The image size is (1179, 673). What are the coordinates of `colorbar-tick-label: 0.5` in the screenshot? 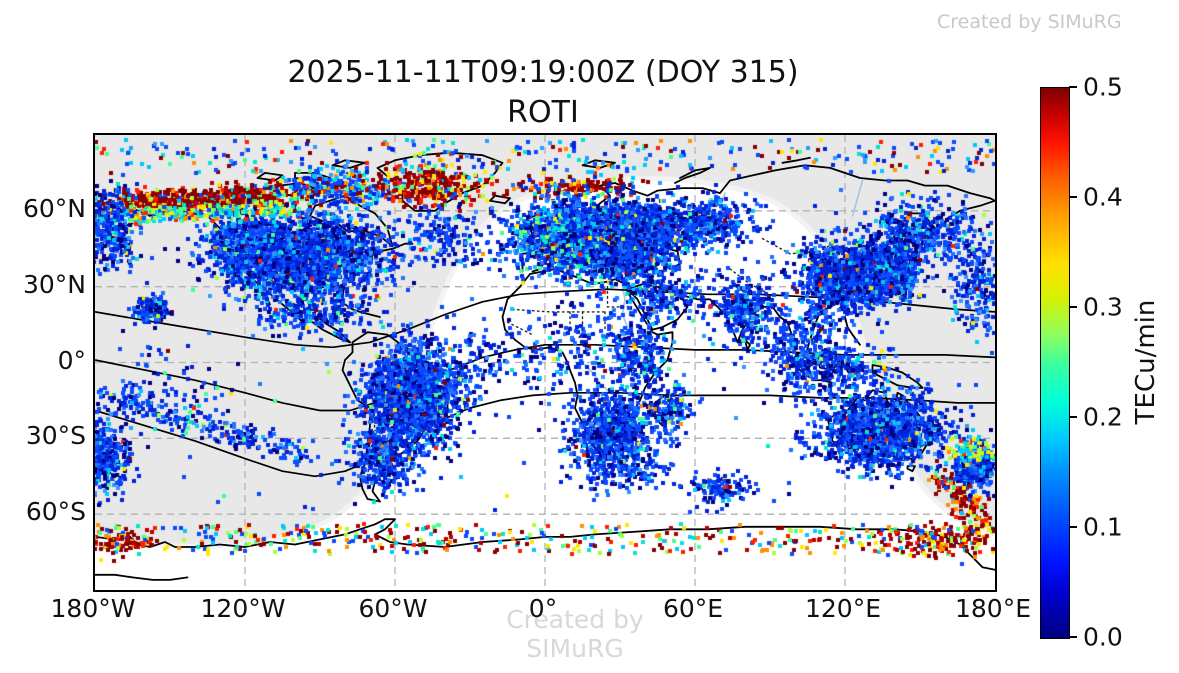 It's located at (1103, 87).